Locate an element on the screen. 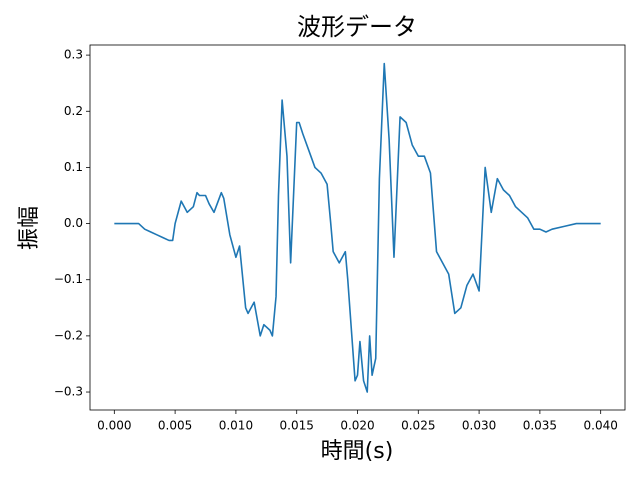  x-tick-label: 0.025 is located at coordinates (418, 426).